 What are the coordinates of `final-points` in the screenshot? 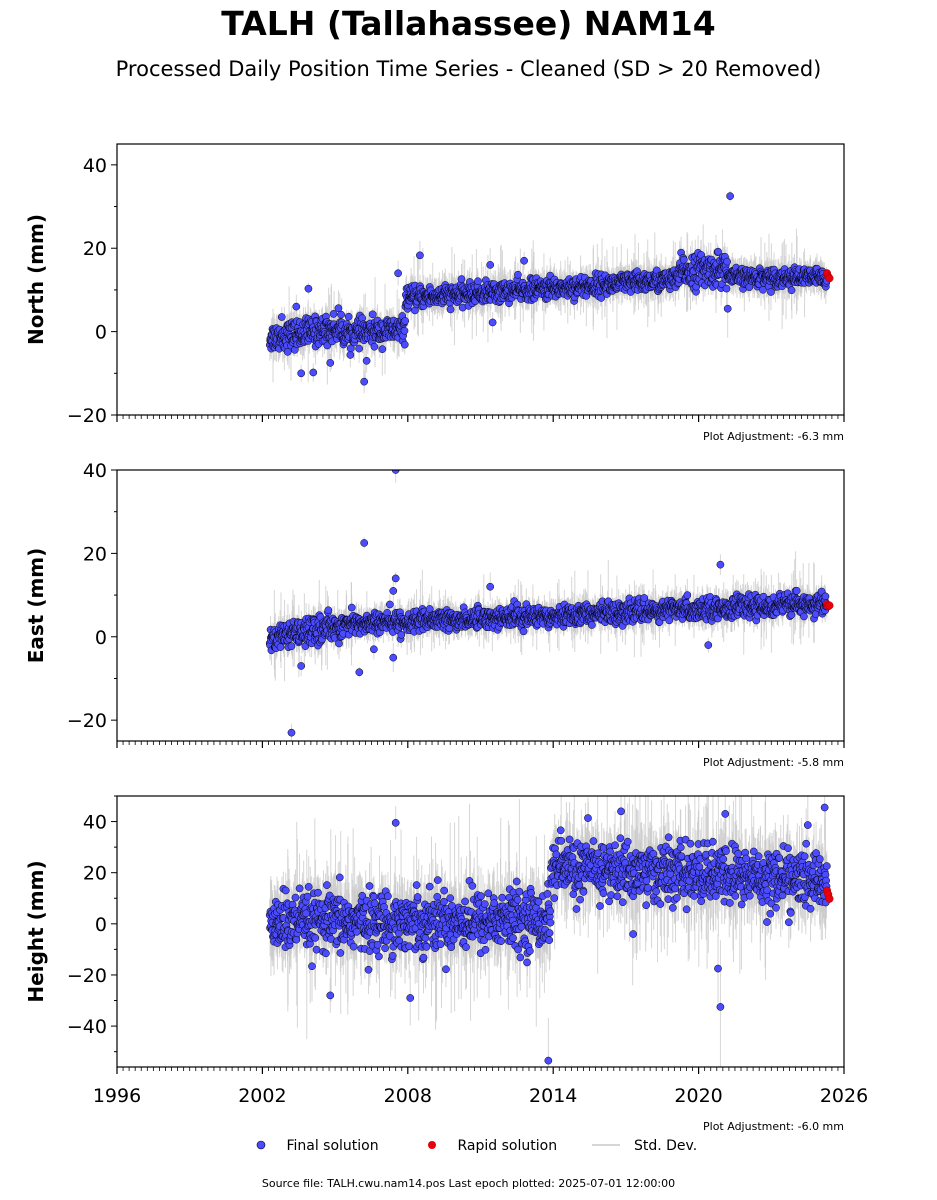 It's located at (548, 289).